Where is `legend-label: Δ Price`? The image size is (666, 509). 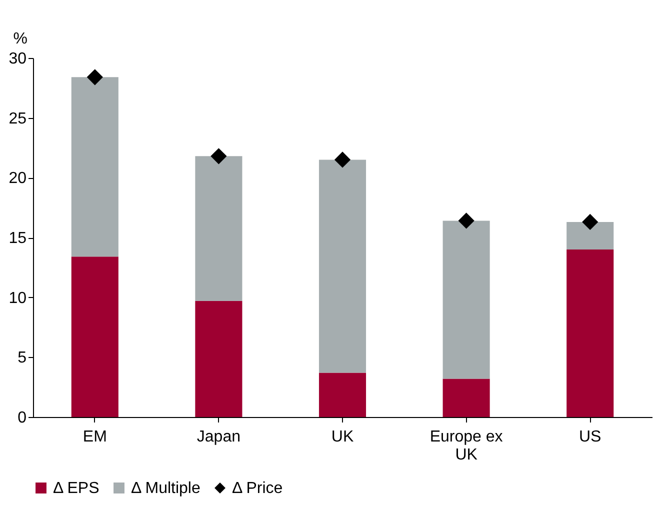 legend-label: Δ Price is located at coordinates (257, 488).